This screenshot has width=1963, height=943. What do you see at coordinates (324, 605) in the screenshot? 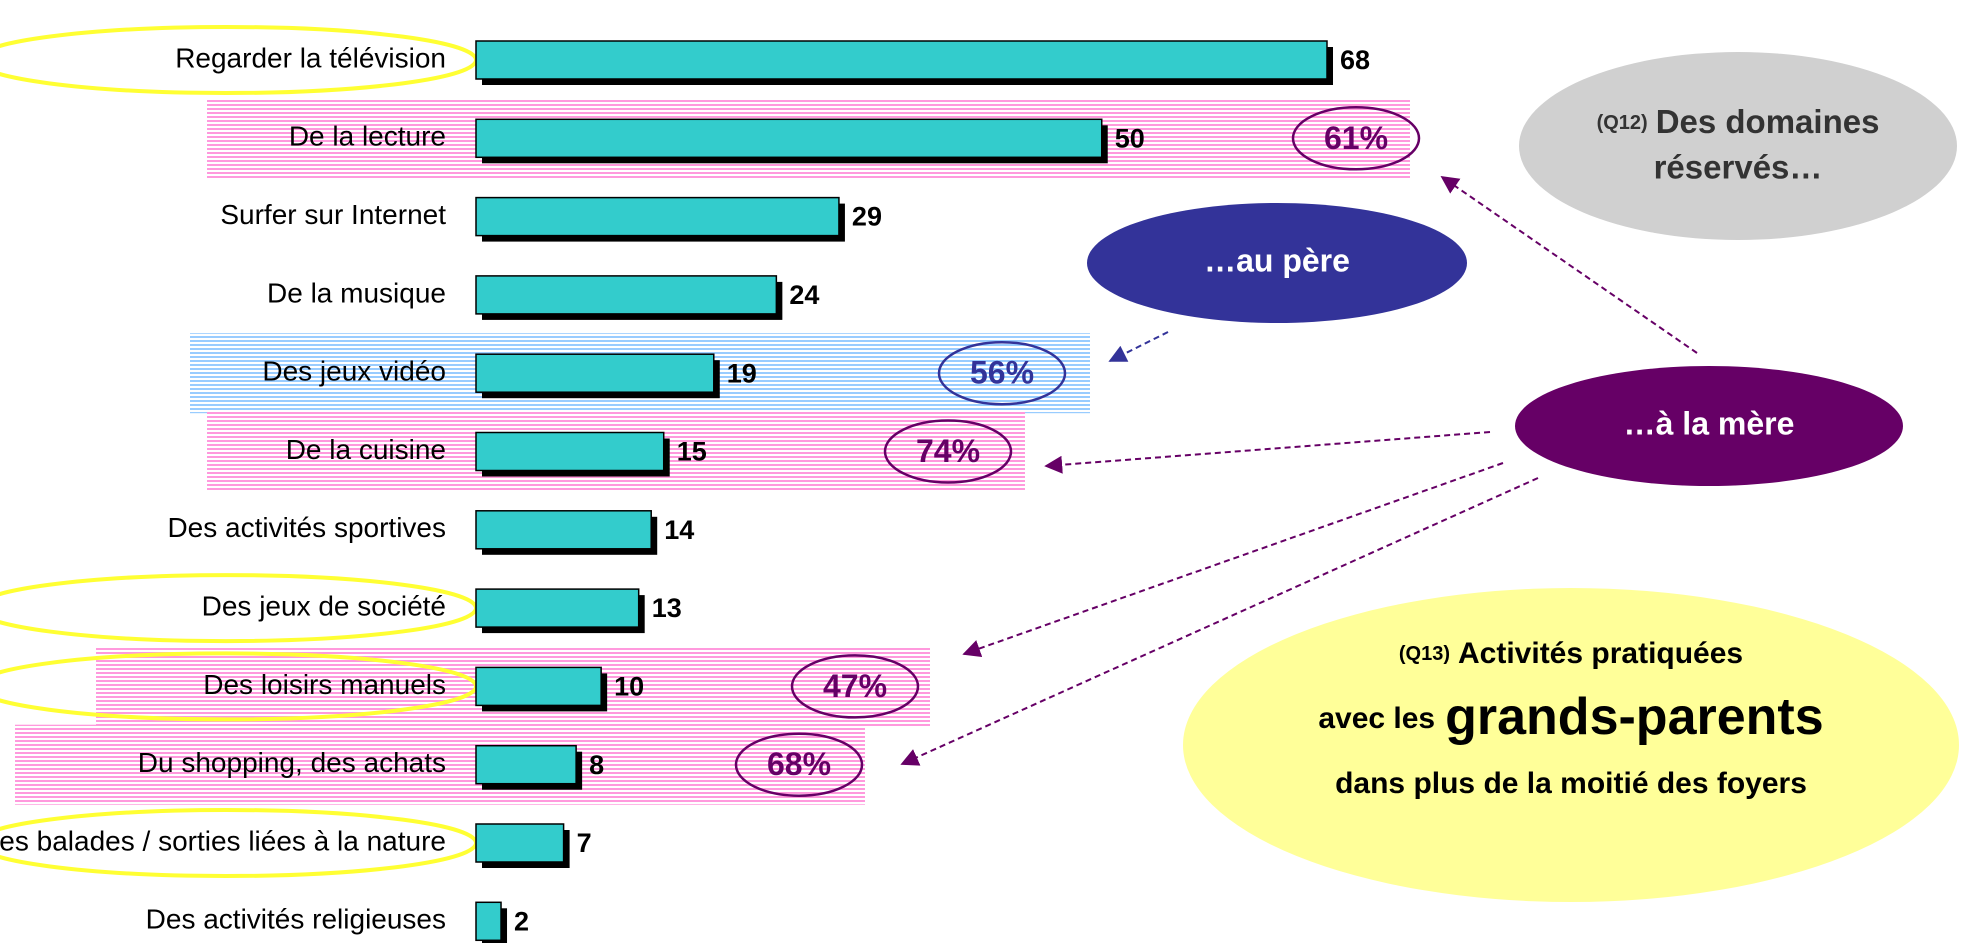
I see `category-label: Des jeux de société` at bounding box center [324, 605].